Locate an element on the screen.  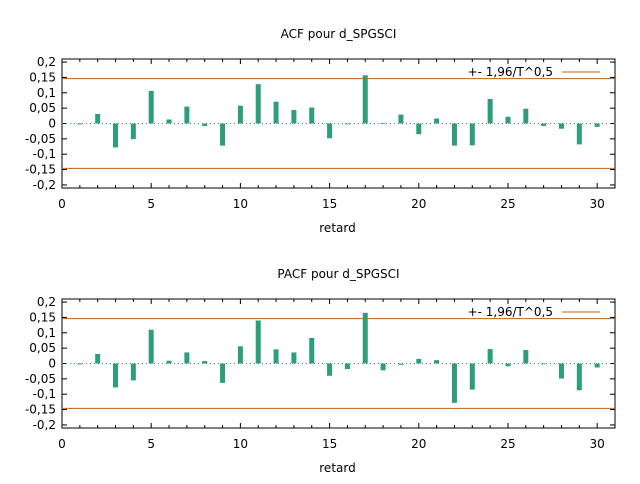
y-tick-label: -0,1 is located at coordinates (44, 154).